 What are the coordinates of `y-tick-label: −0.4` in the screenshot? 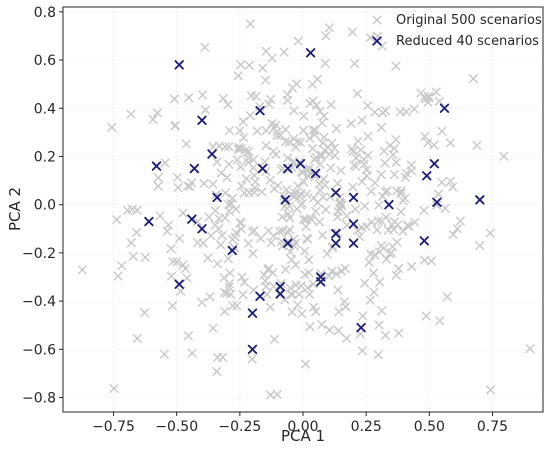 It's located at (39, 302).